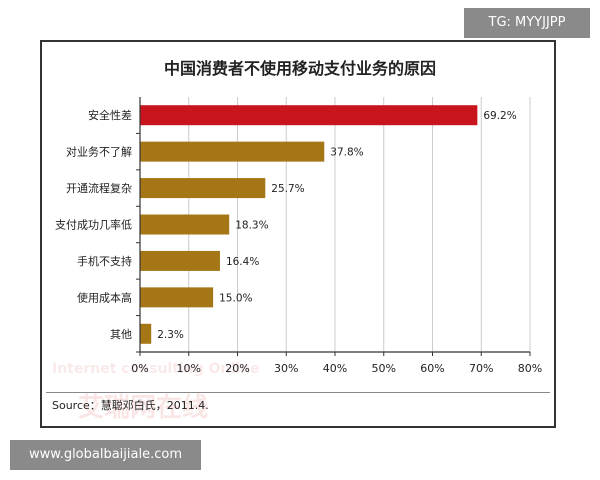 Image resolution: width=600 pixels, height=480 pixels. What do you see at coordinates (242, 262) in the screenshot?
I see `value-label-4: 16.4%` at bounding box center [242, 262].